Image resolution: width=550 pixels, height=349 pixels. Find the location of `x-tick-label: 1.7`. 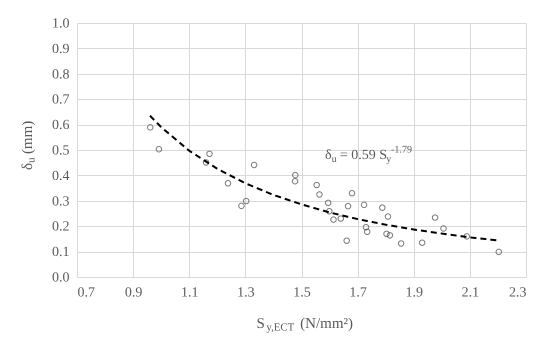

x-tick-label: 1.7 is located at coordinates (358, 293).